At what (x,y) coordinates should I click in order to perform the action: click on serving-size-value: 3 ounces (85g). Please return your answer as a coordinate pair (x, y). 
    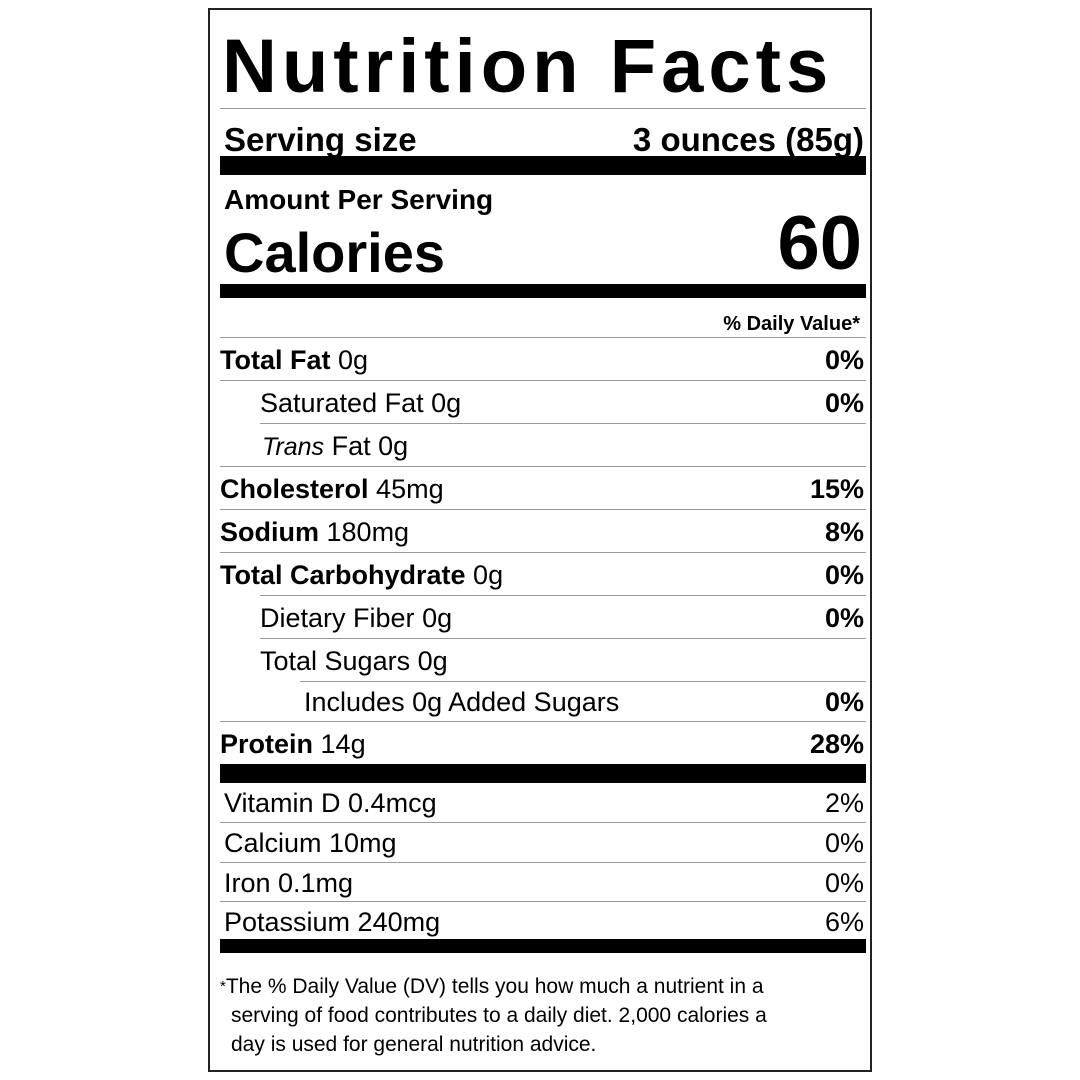
    Looking at the image, I should click on (748, 139).